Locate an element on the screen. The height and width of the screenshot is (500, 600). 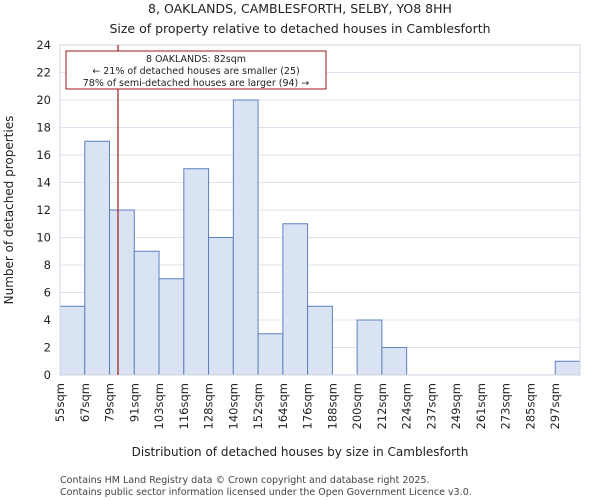
x-tick-label: 128sqm is located at coordinates (209, 406).